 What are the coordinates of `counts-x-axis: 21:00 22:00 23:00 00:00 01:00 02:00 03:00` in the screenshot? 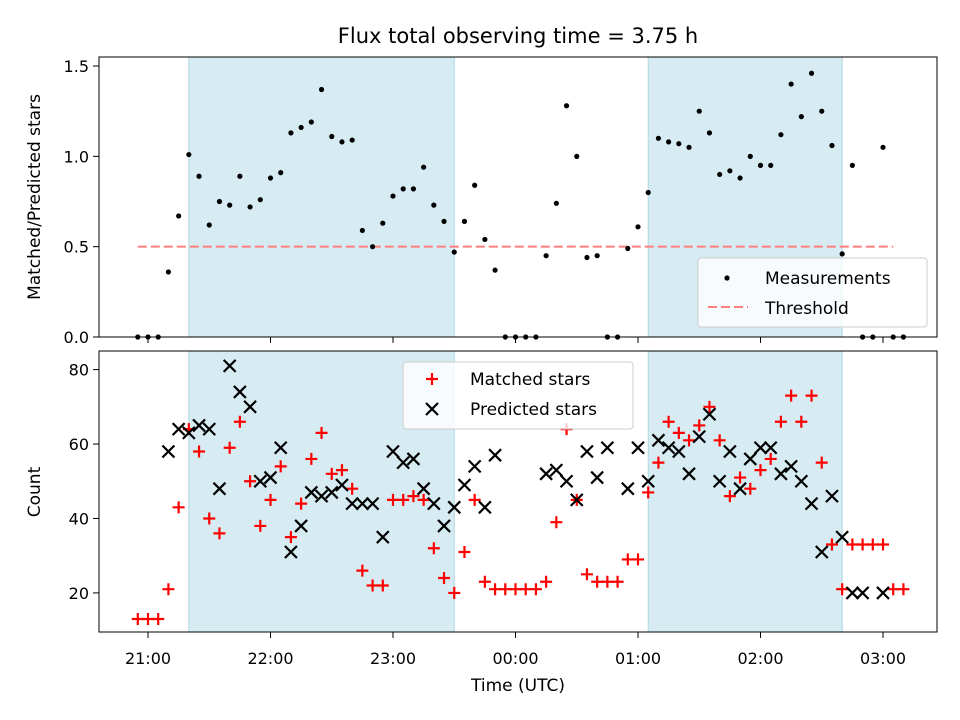 It's located at (515, 650).